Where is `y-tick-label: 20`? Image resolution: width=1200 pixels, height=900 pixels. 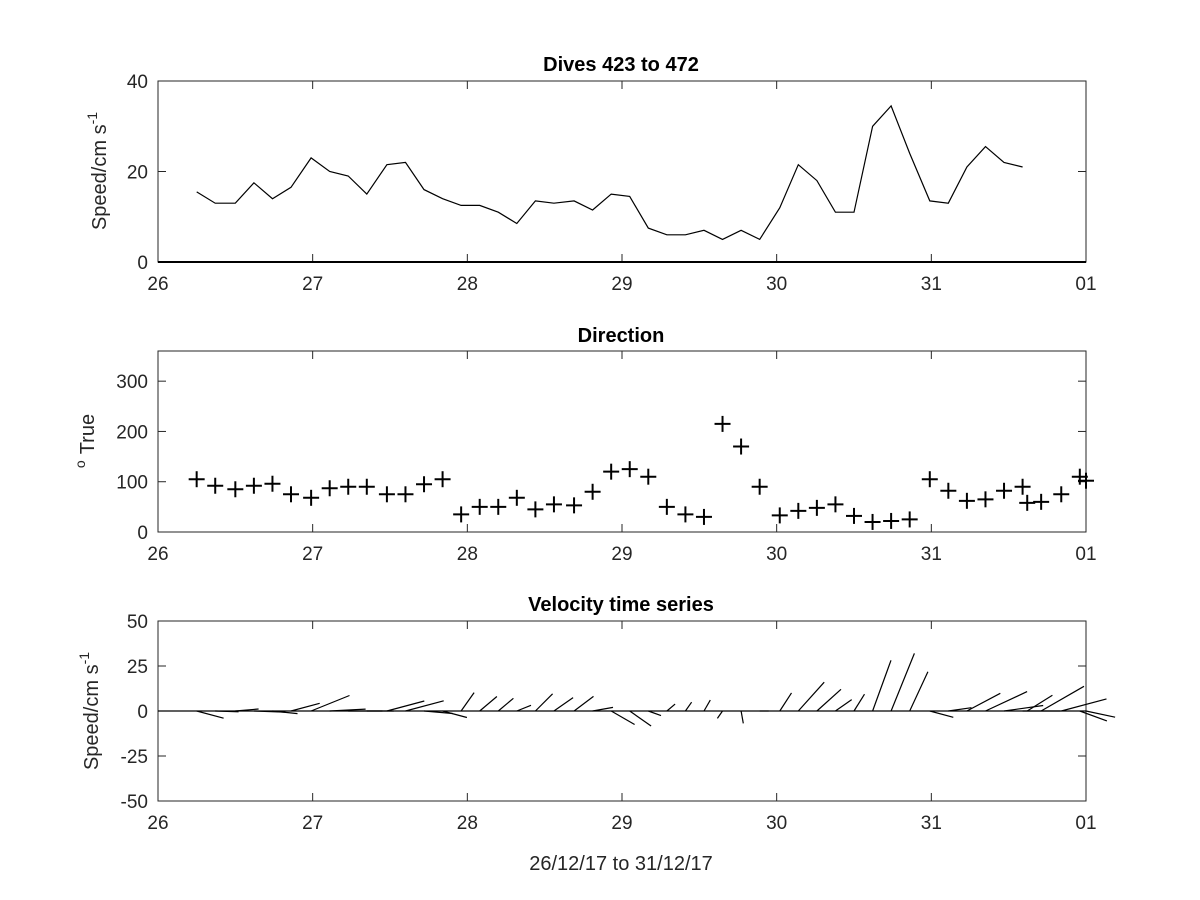
y-tick-label: 20 is located at coordinates (137, 173).